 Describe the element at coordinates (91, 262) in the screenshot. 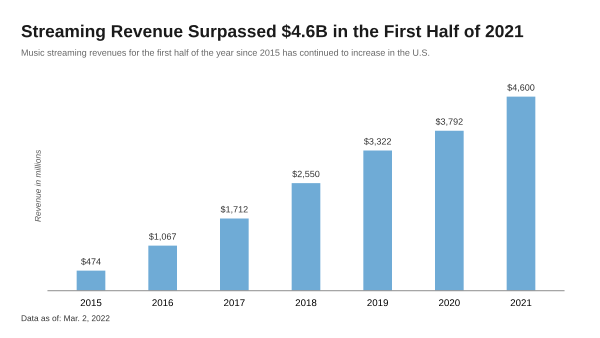

I see `data-label: $474` at that location.